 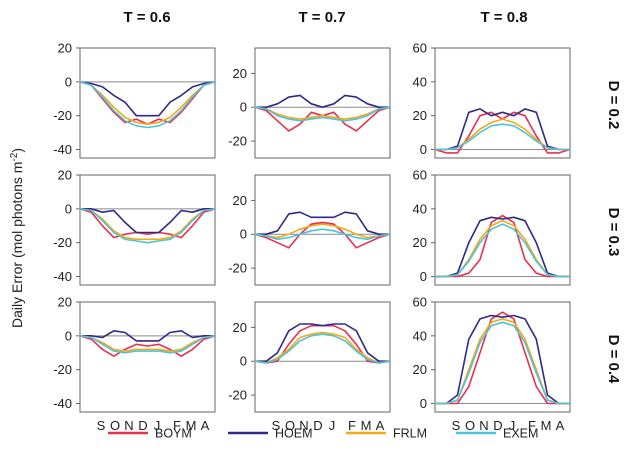 I want to click on panel-r1-c0: 20 0 -20 -40, so click(x=134, y=227).